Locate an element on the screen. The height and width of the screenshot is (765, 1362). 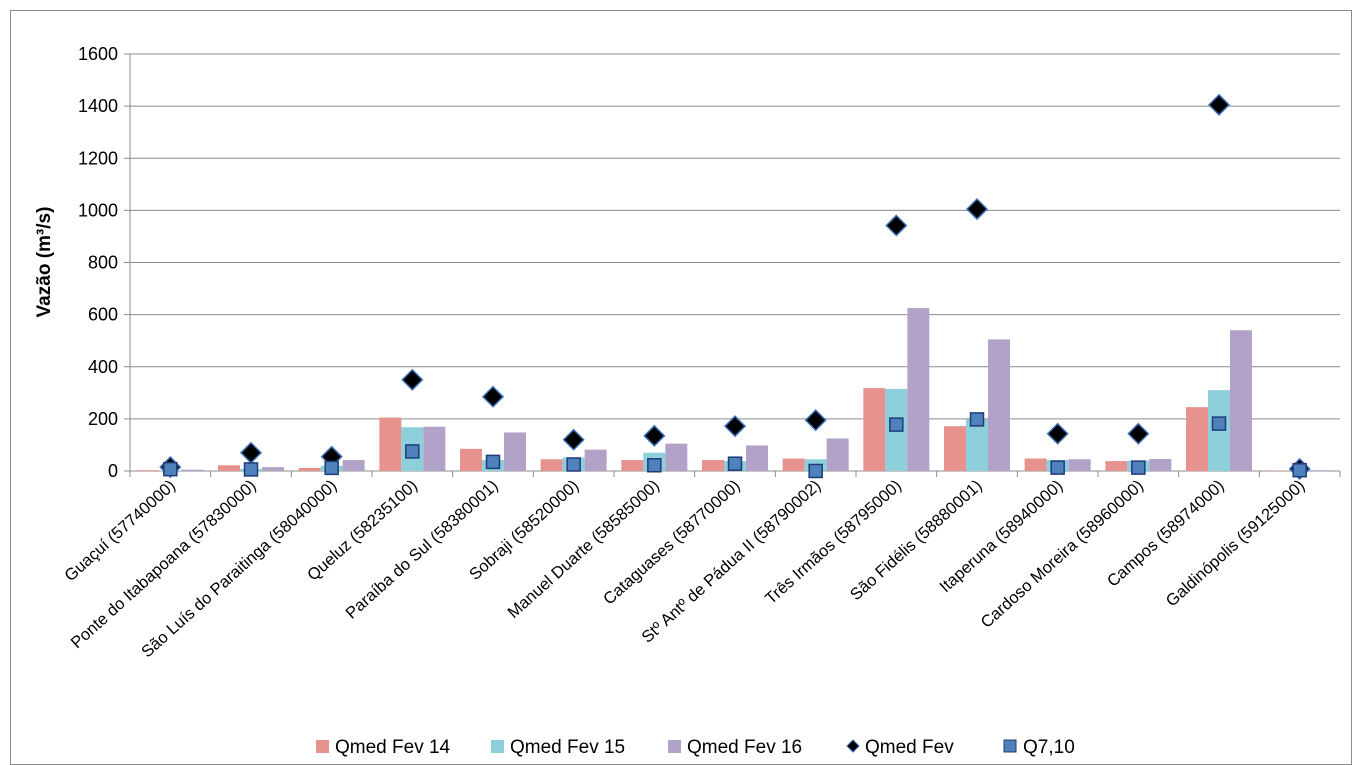
y-tick-label: 400 is located at coordinates (103, 367).